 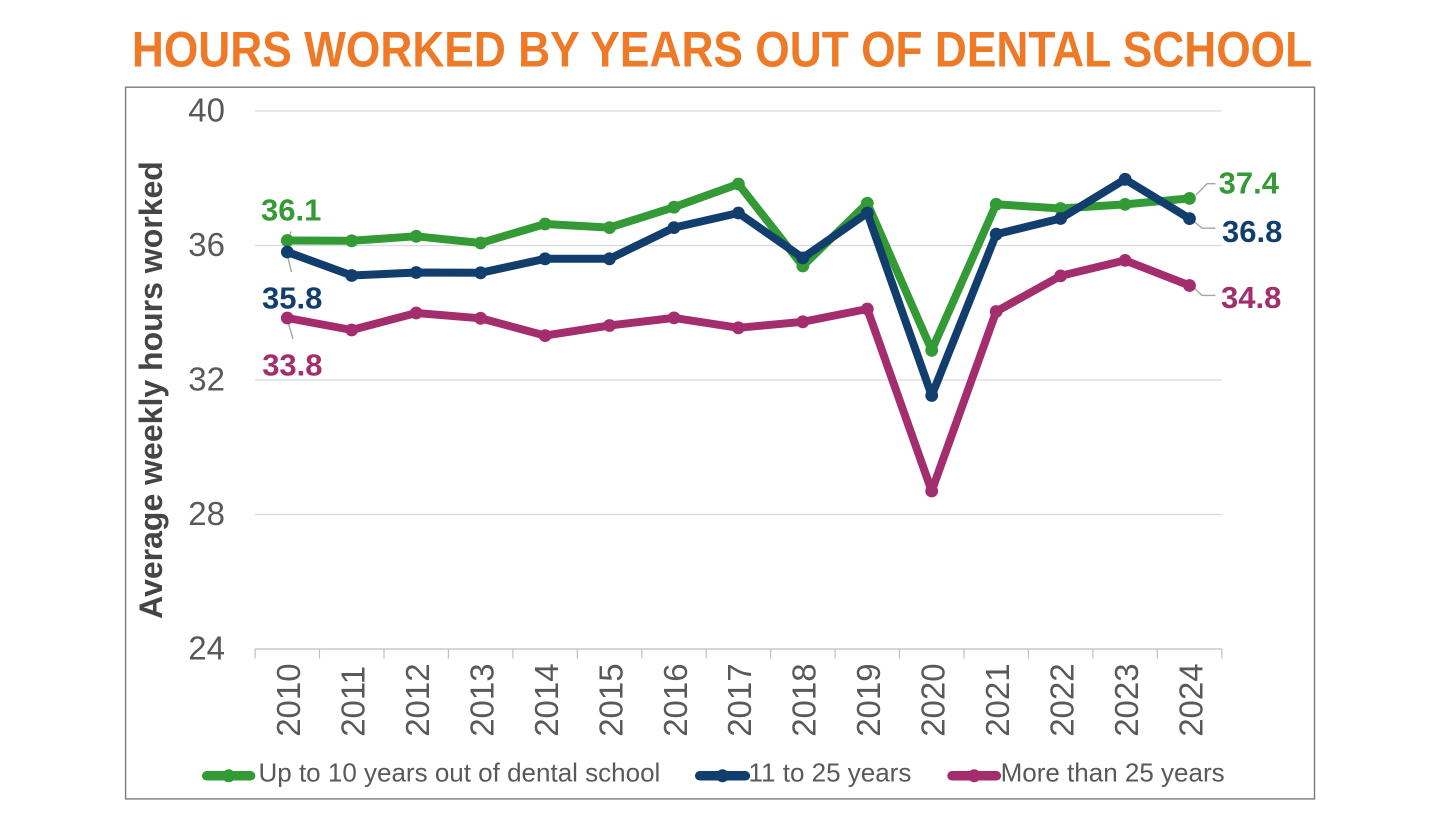 What do you see at coordinates (1252, 231) in the screenshot?
I see `svg-text: 36.8` at bounding box center [1252, 231].